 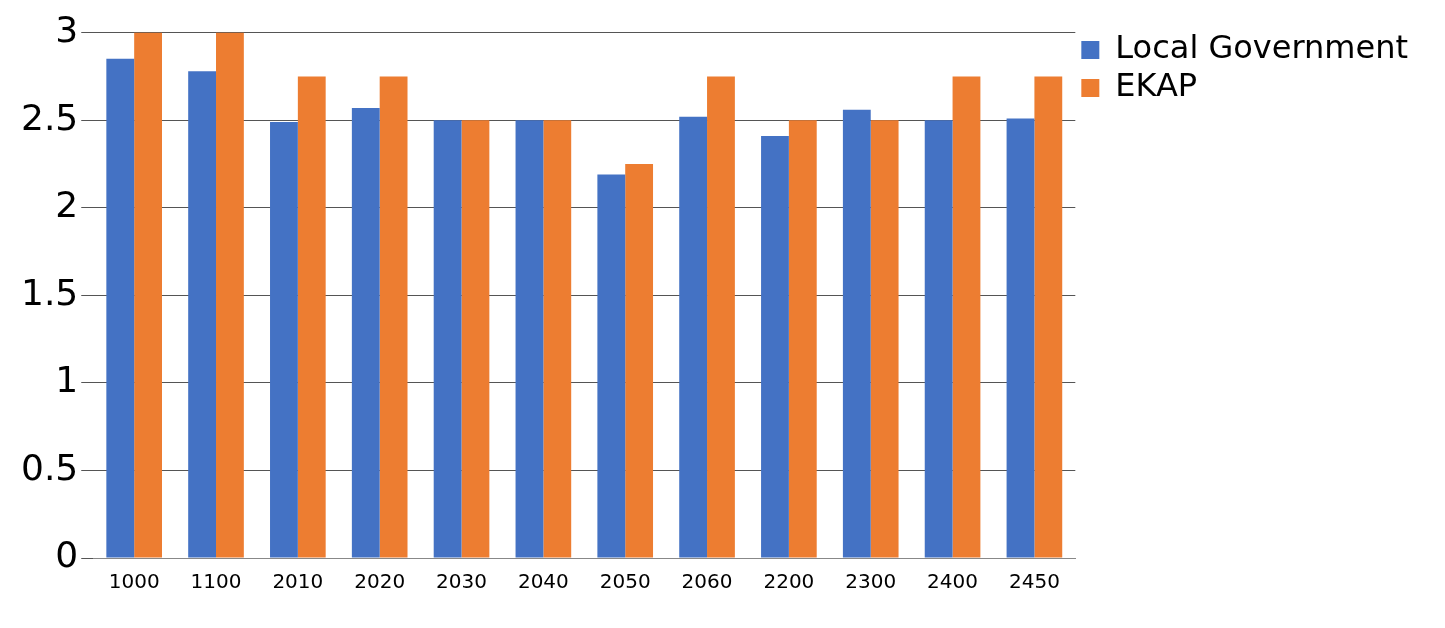 What do you see at coordinates (953, 581) in the screenshot?
I see `x-tick-label: 2400` at bounding box center [953, 581].